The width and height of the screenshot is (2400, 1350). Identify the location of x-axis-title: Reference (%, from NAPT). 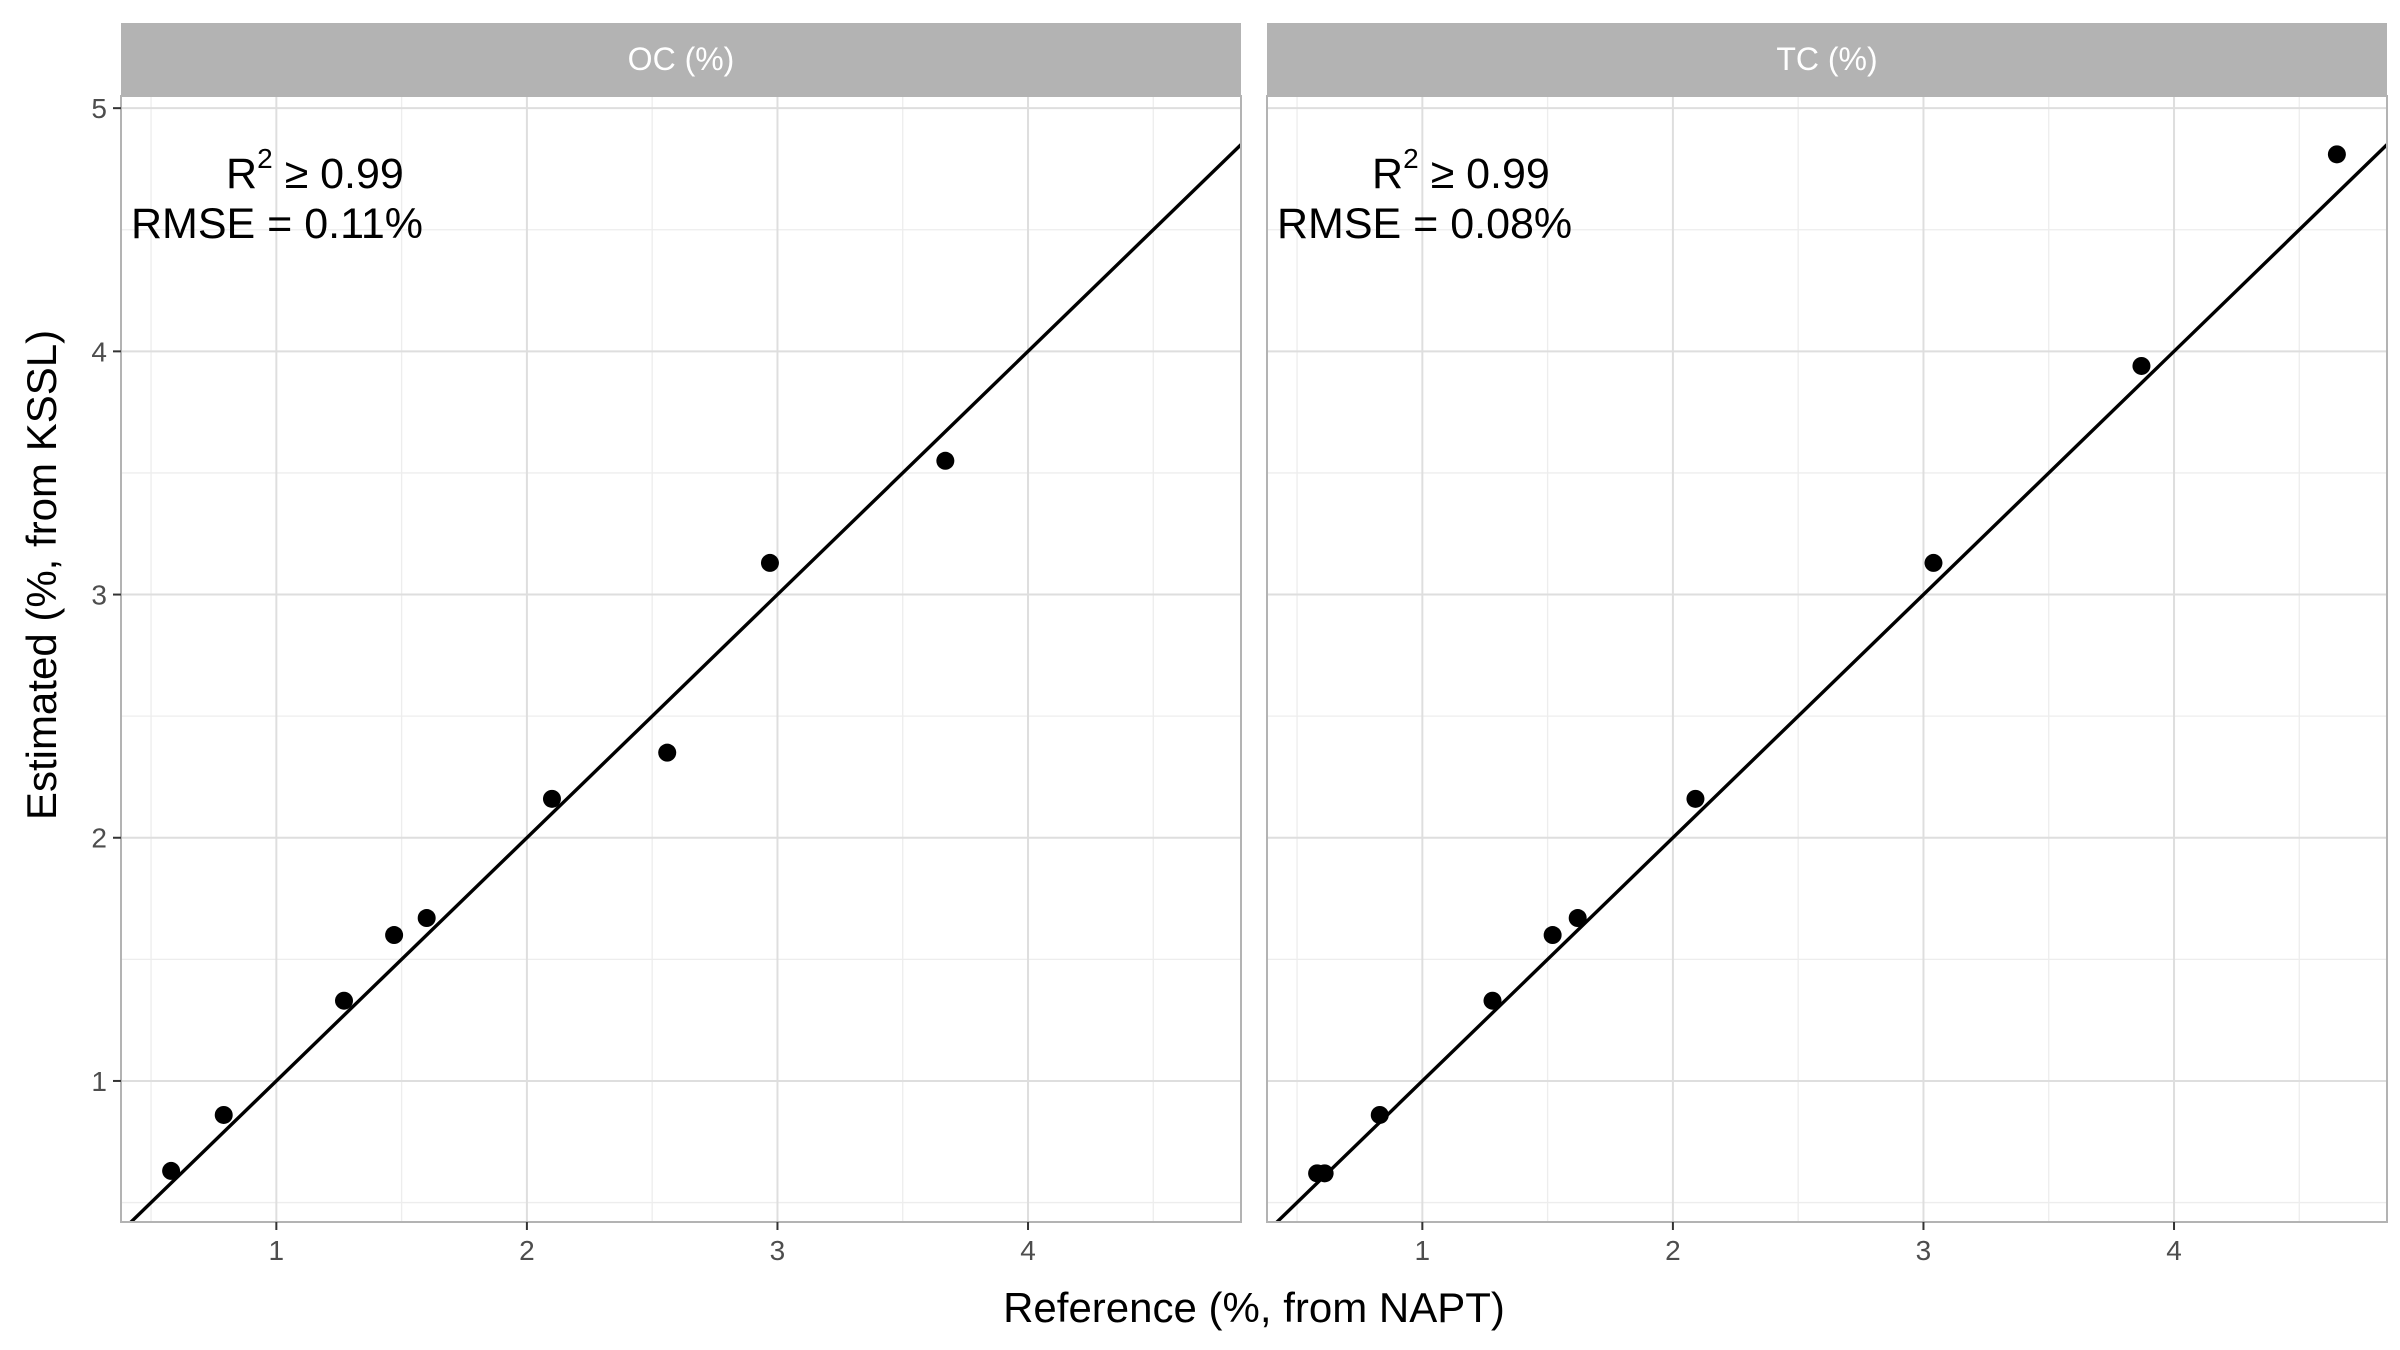
(1254, 1307).